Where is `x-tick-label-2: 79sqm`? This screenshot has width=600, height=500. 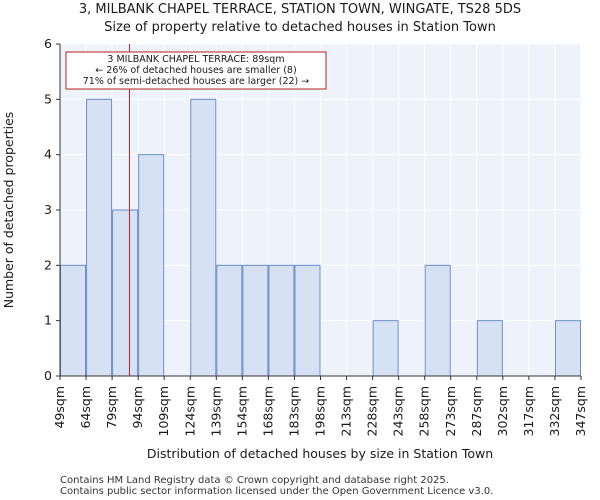
x-tick-label-2: 79sqm is located at coordinates (111, 407).